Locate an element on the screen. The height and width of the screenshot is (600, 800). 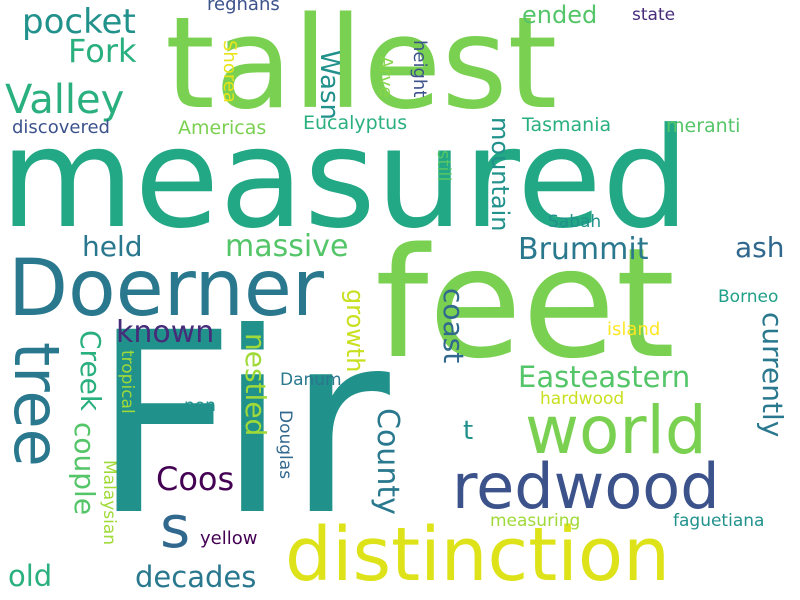
word-still: still is located at coordinates (443, 166).